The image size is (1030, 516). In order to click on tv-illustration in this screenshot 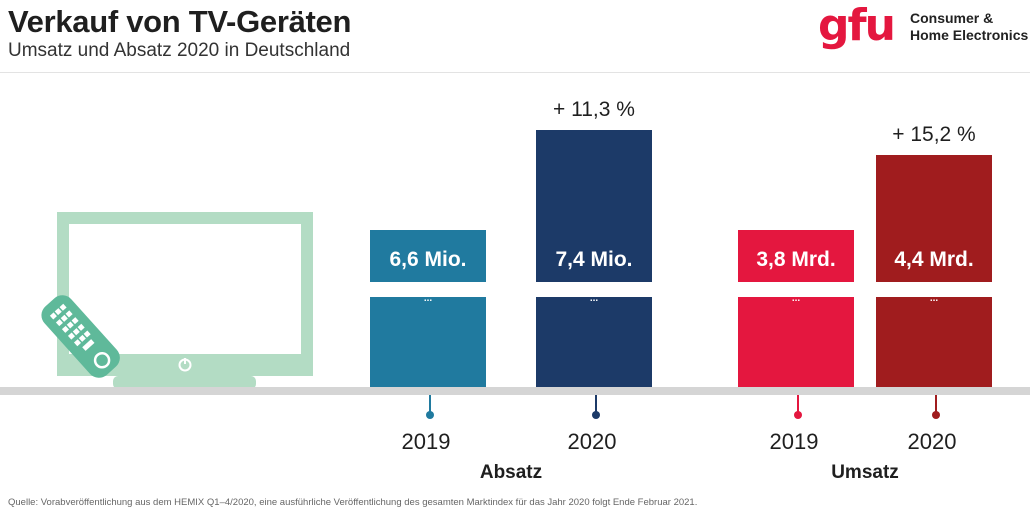, I will do `click(177, 300)`.